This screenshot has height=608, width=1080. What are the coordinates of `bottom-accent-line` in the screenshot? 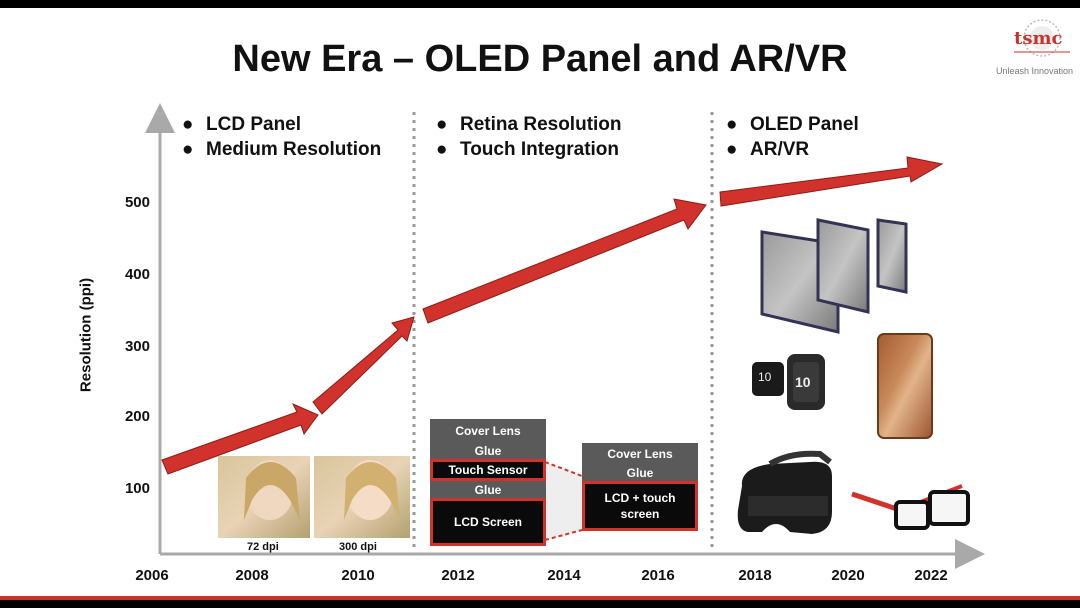 It's located at (540, 598).